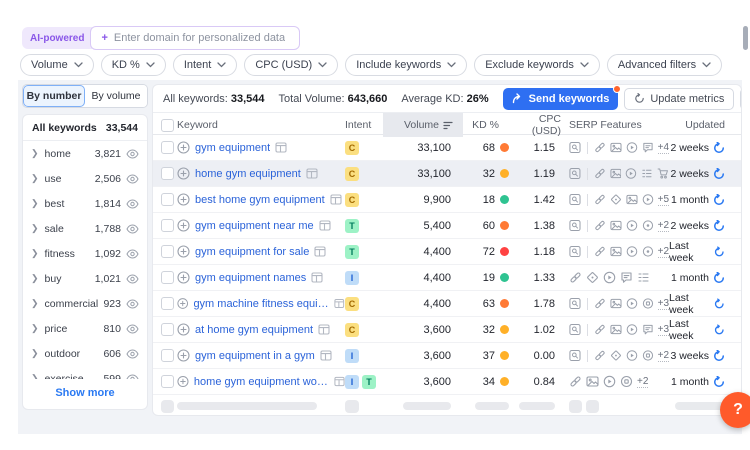 The height and width of the screenshot is (450, 750). I want to click on toggle-by-volume: By volume, so click(116, 96).